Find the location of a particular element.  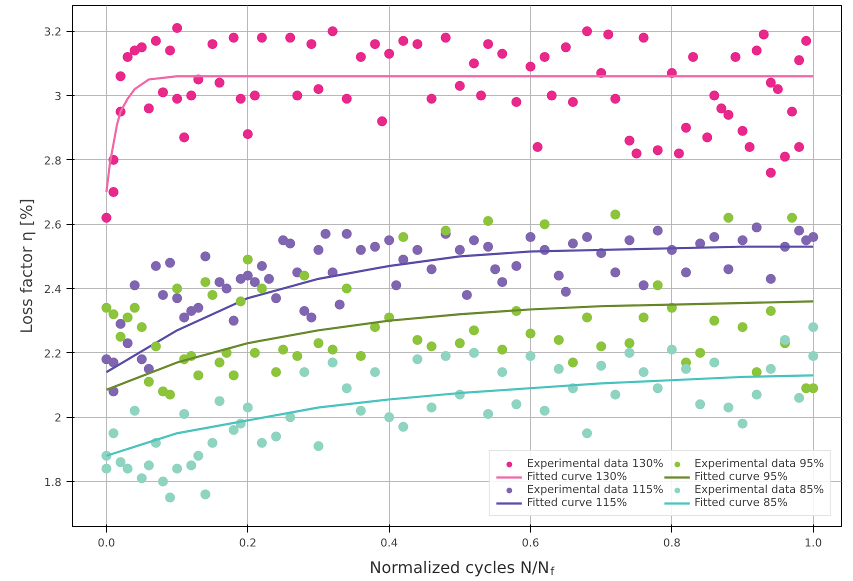

y-tick-label: 2.6 is located at coordinates (53, 225).